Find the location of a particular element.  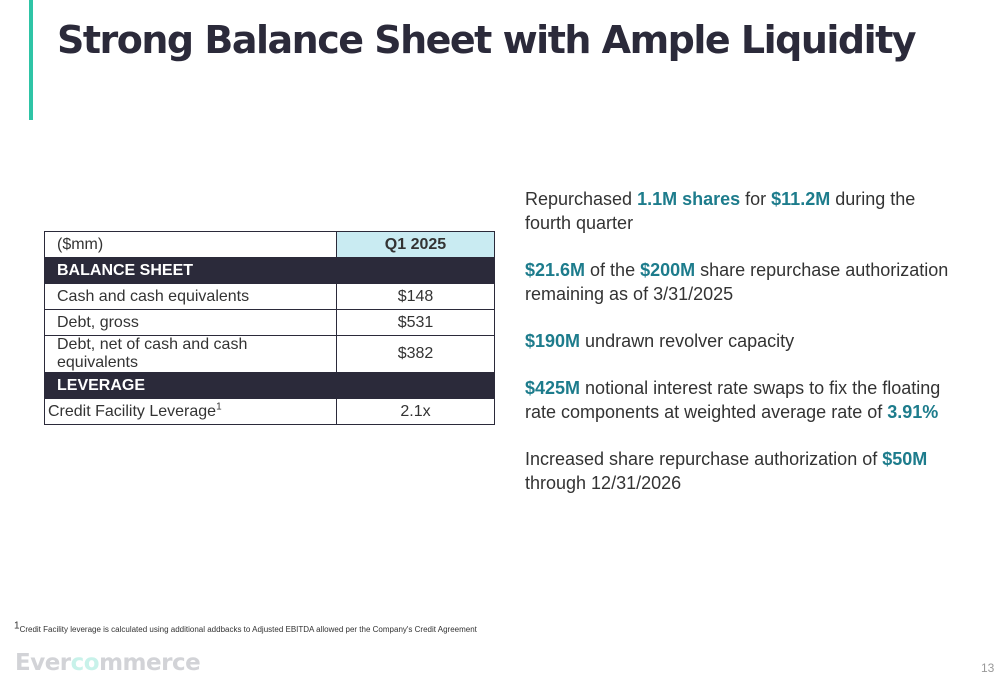

logo-mark: co is located at coordinates (85, 663).